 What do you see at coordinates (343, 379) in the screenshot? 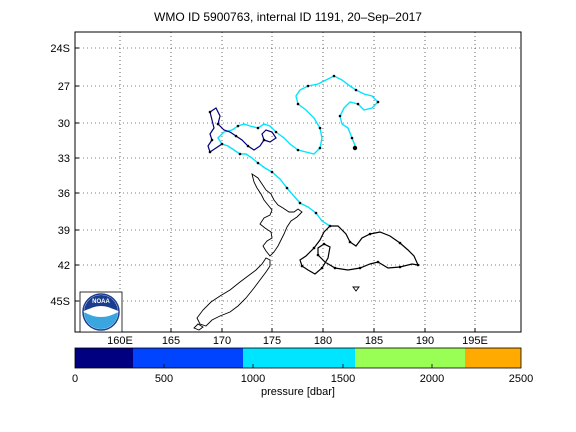
I see `colorbar-tick-label: 1500` at bounding box center [343, 379].